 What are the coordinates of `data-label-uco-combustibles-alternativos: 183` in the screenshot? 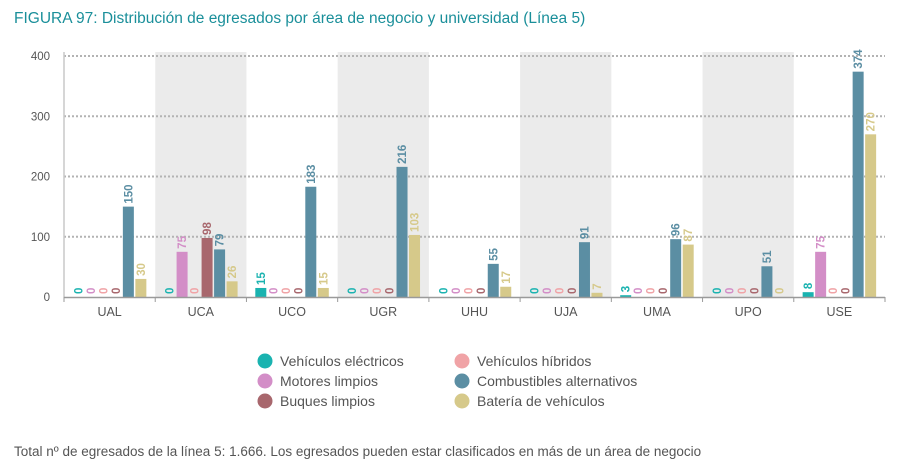 It's located at (312, 174).